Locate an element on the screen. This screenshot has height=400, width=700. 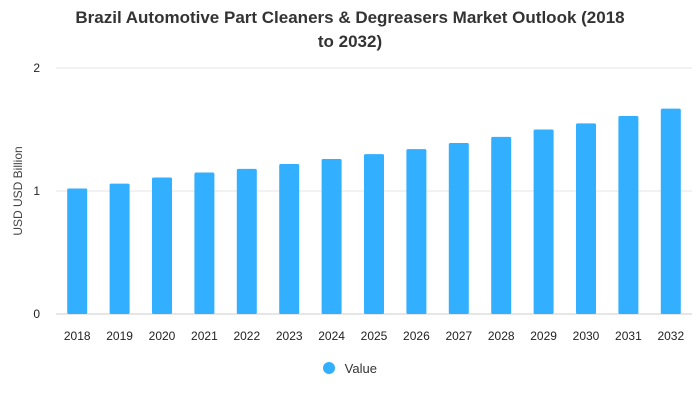
bar-2027 is located at coordinates (458, 228).